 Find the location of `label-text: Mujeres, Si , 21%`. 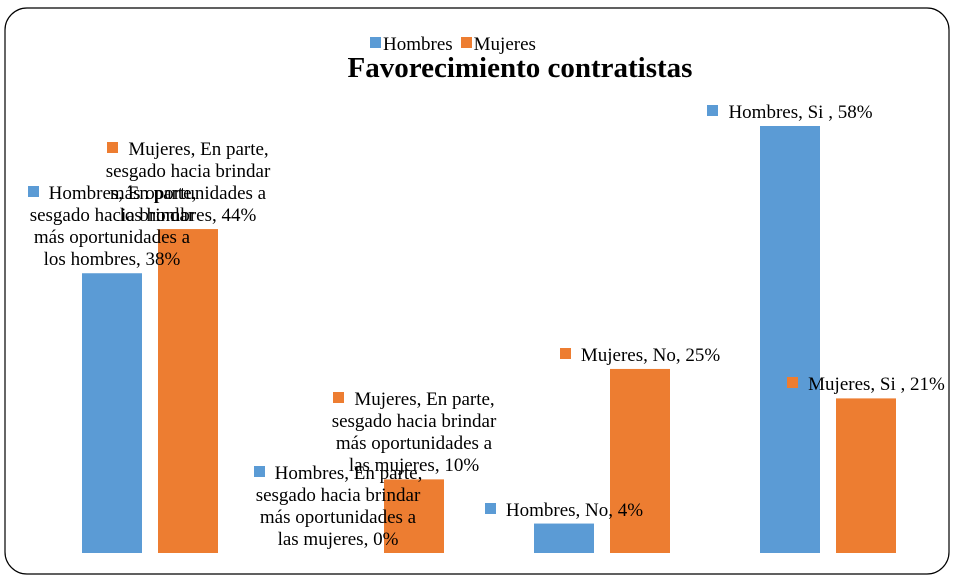

label-text: Mujeres, Si , 21% is located at coordinates (876, 385).